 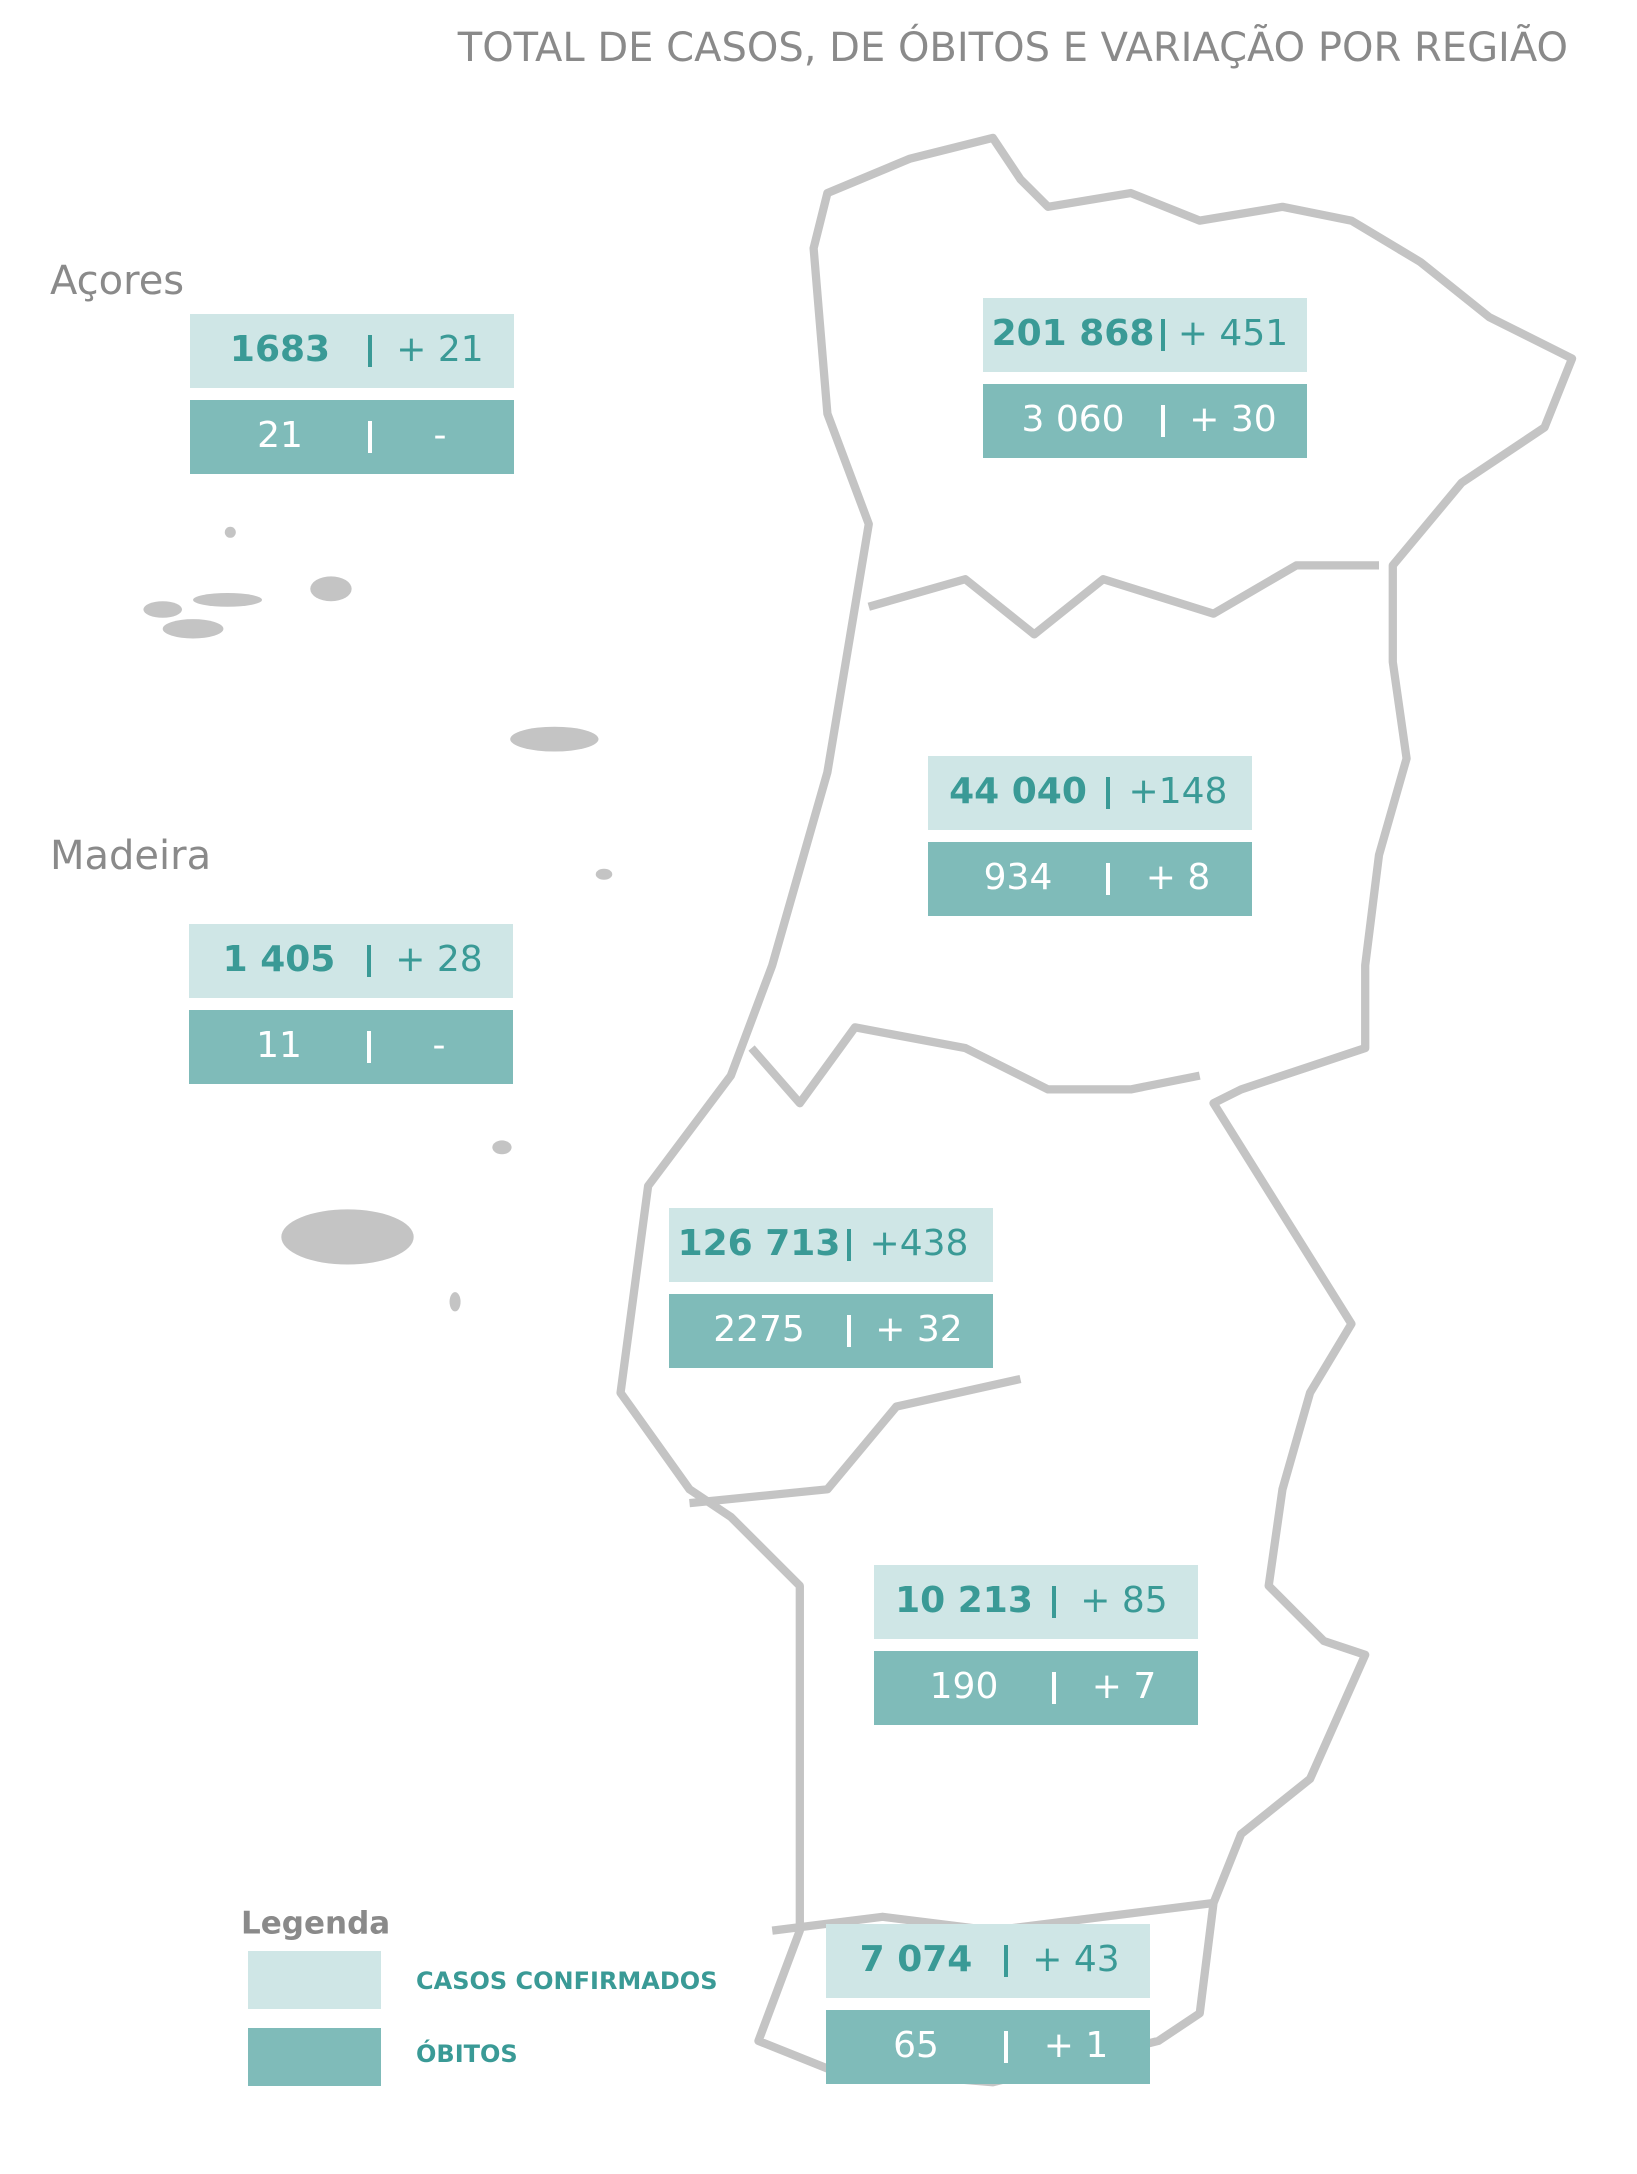 What do you see at coordinates (1233, 333) in the screenshot?
I see `cases_change: + 451` at bounding box center [1233, 333].